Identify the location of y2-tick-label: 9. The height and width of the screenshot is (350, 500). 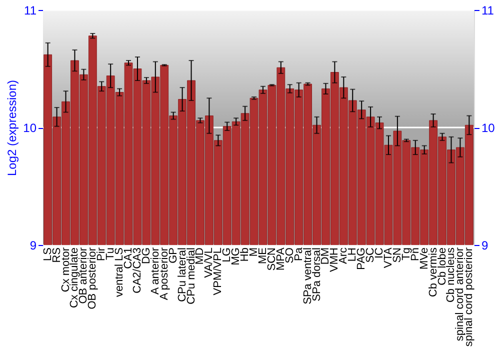
(485, 245).